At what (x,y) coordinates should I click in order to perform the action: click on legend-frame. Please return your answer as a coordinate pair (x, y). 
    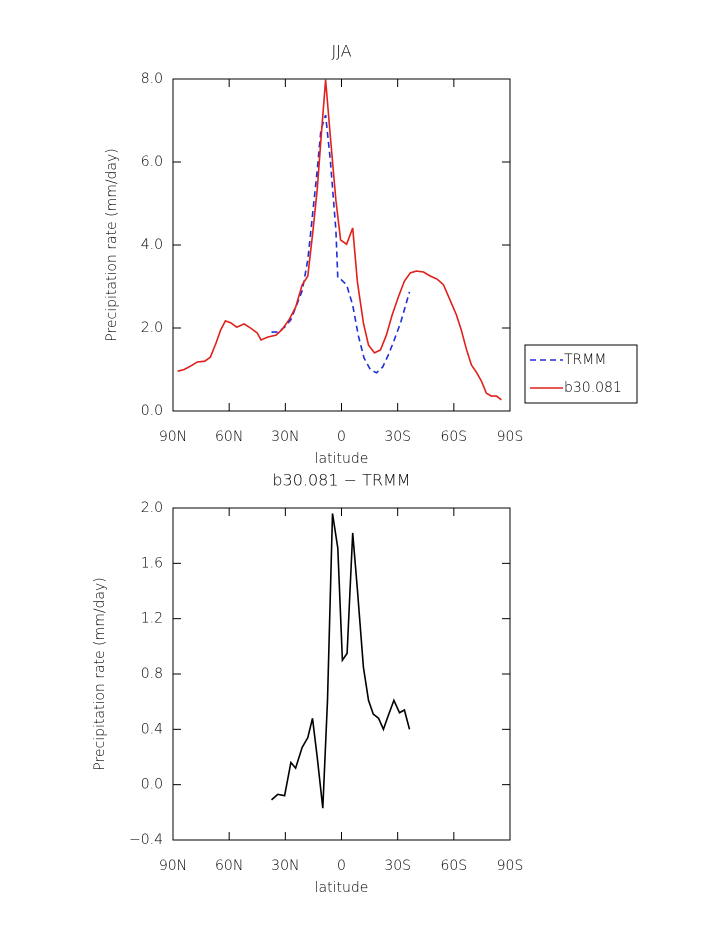
    Looking at the image, I should click on (581, 374).